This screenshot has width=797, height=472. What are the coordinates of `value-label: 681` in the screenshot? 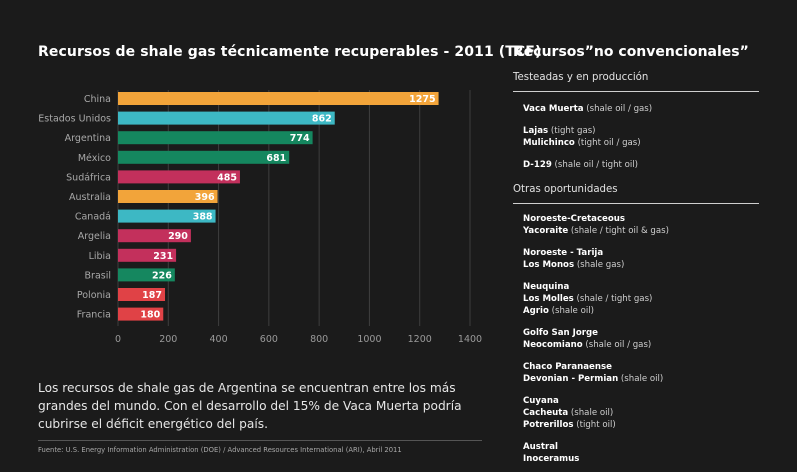 It's located at (276, 158).